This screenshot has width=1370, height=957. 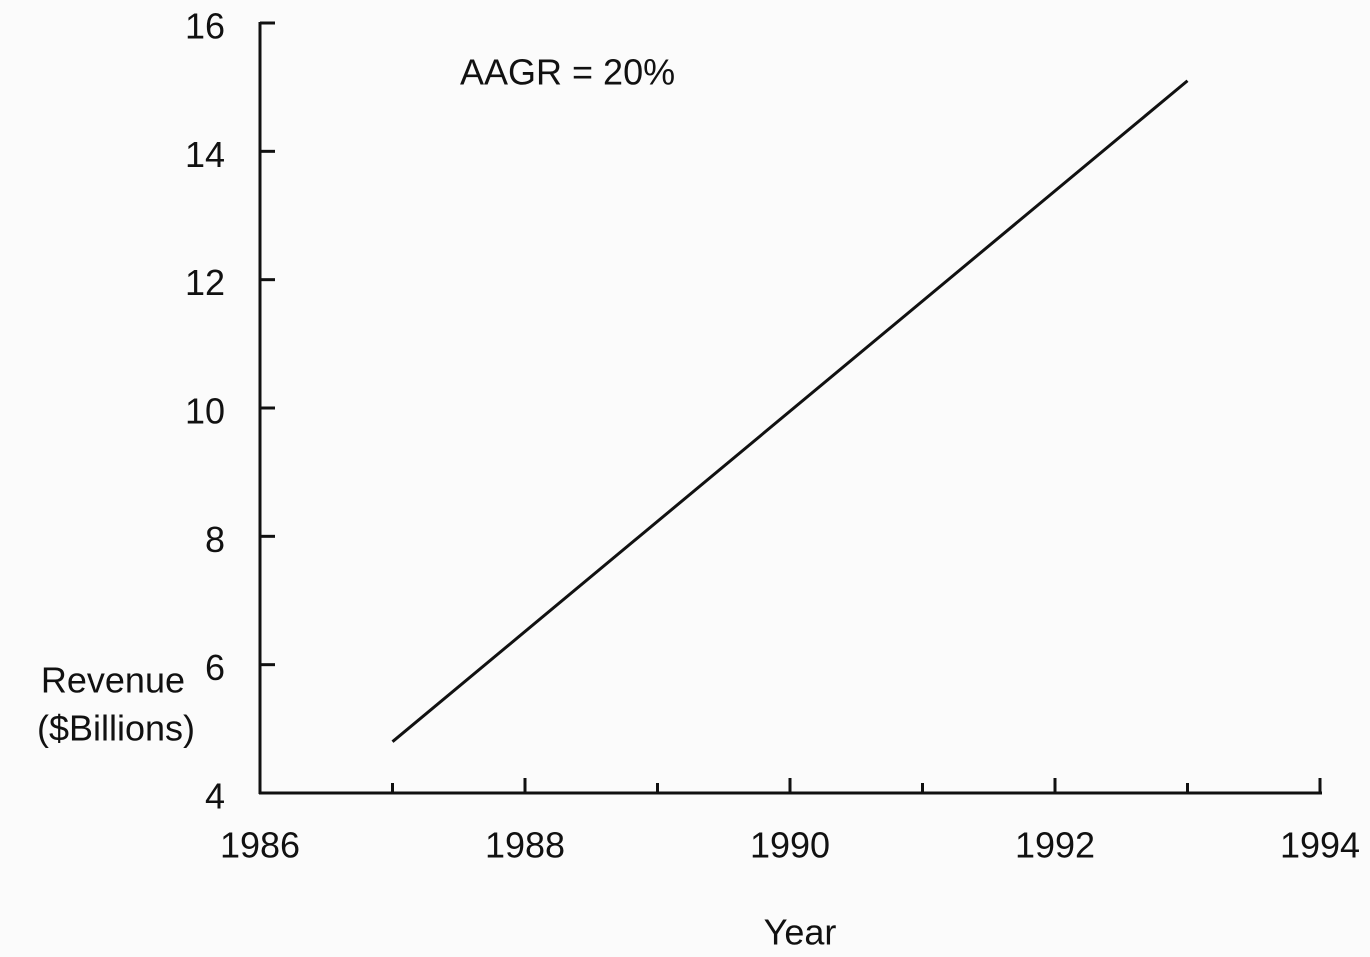 I want to click on x-tick-label: 1990, so click(x=790, y=845).